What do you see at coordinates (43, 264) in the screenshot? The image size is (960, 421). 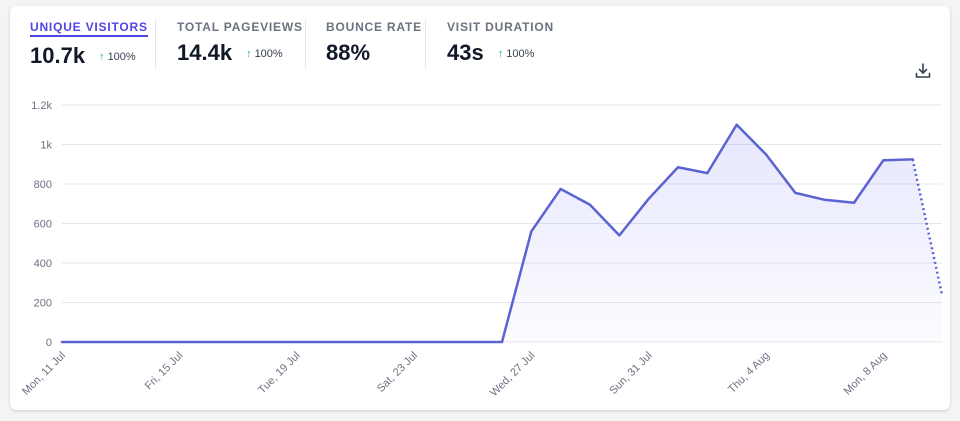 I see `y-tick-label: 400` at bounding box center [43, 264].